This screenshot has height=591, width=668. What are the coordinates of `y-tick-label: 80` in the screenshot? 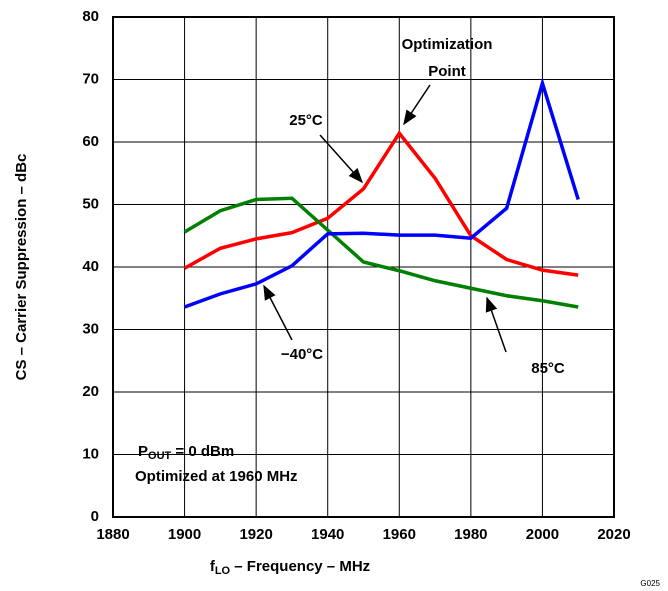 It's located at (90, 16).